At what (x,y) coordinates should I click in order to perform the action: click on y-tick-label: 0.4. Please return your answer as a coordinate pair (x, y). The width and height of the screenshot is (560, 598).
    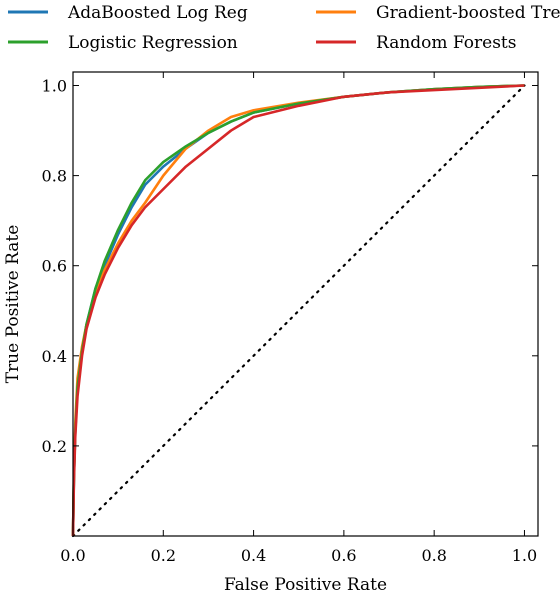
    Looking at the image, I should click on (54, 356).